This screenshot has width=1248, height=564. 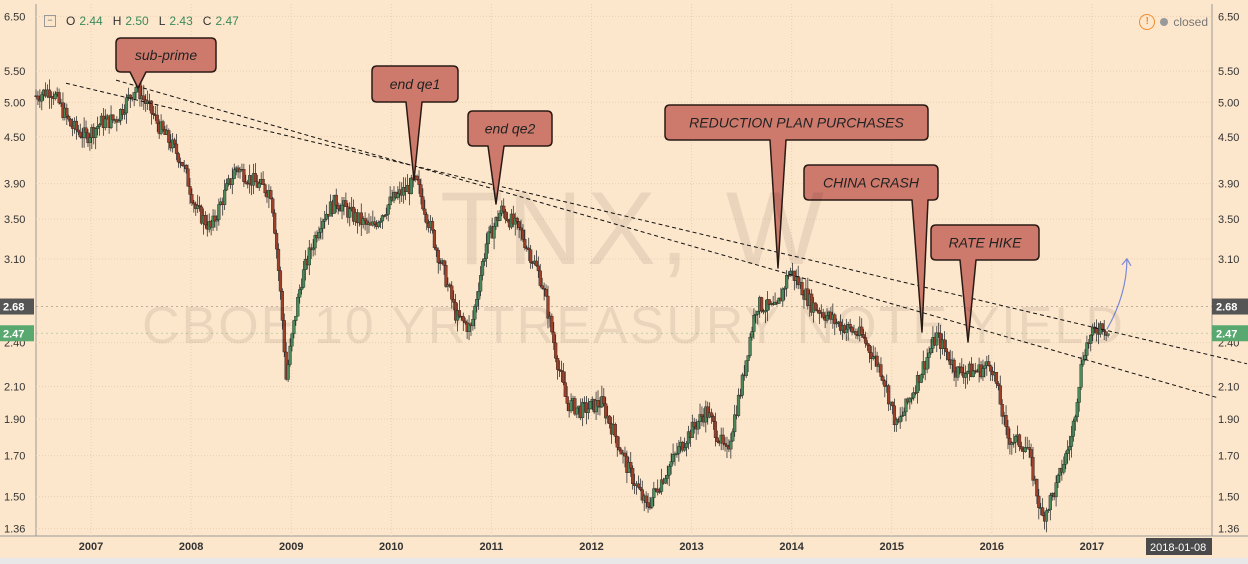 I want to click on price-label: 2.68, so click(x=1226, y=308).